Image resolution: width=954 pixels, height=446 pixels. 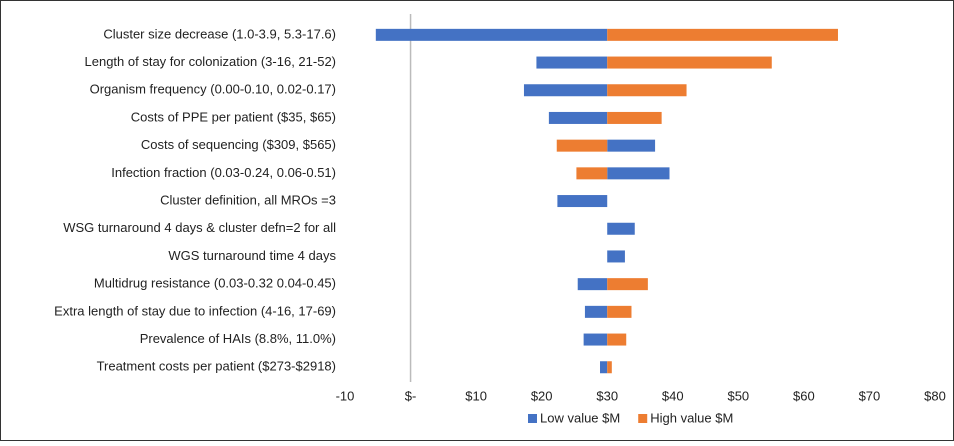 What do you see at coordinates (216, 366) in the screenshot?
I see `category-label: Treatment costs per patient ($273-$2918)` at bounding box center [216, 366].